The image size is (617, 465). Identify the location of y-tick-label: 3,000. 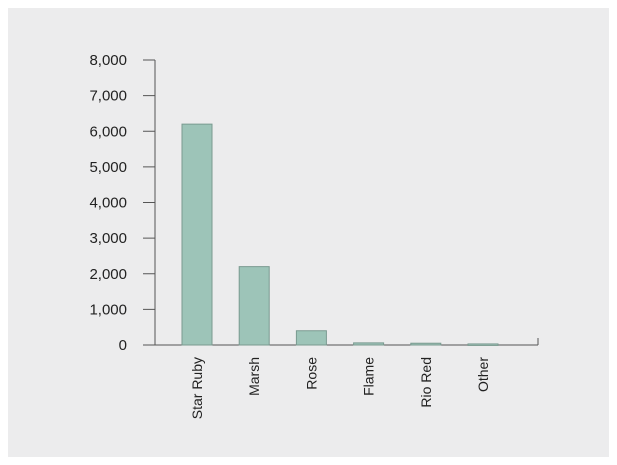
(108, 238).